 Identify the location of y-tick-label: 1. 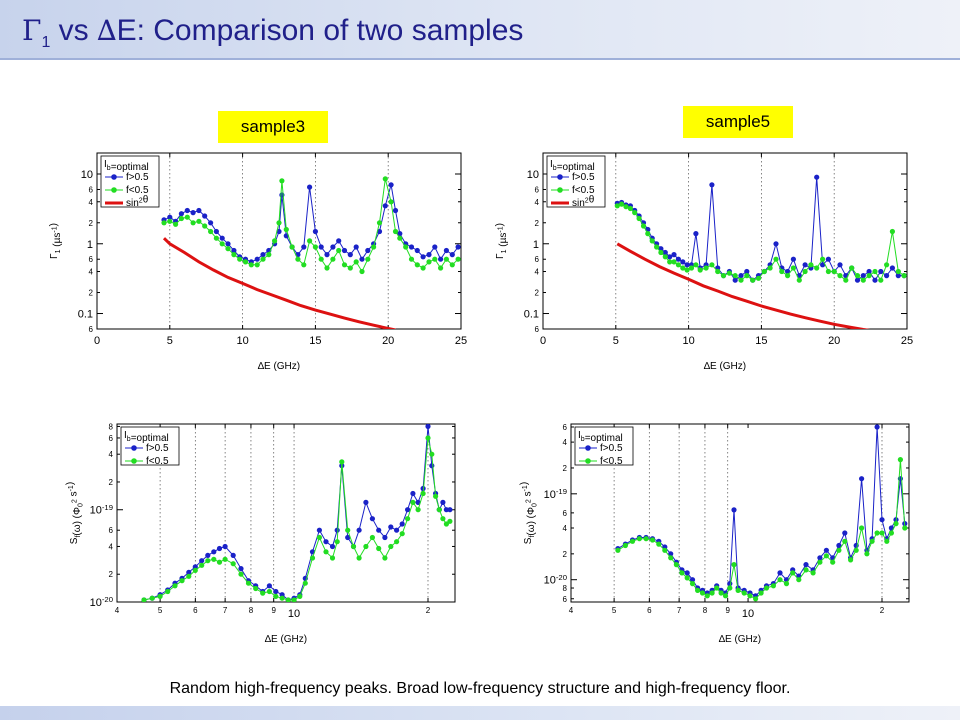
(90, 245).